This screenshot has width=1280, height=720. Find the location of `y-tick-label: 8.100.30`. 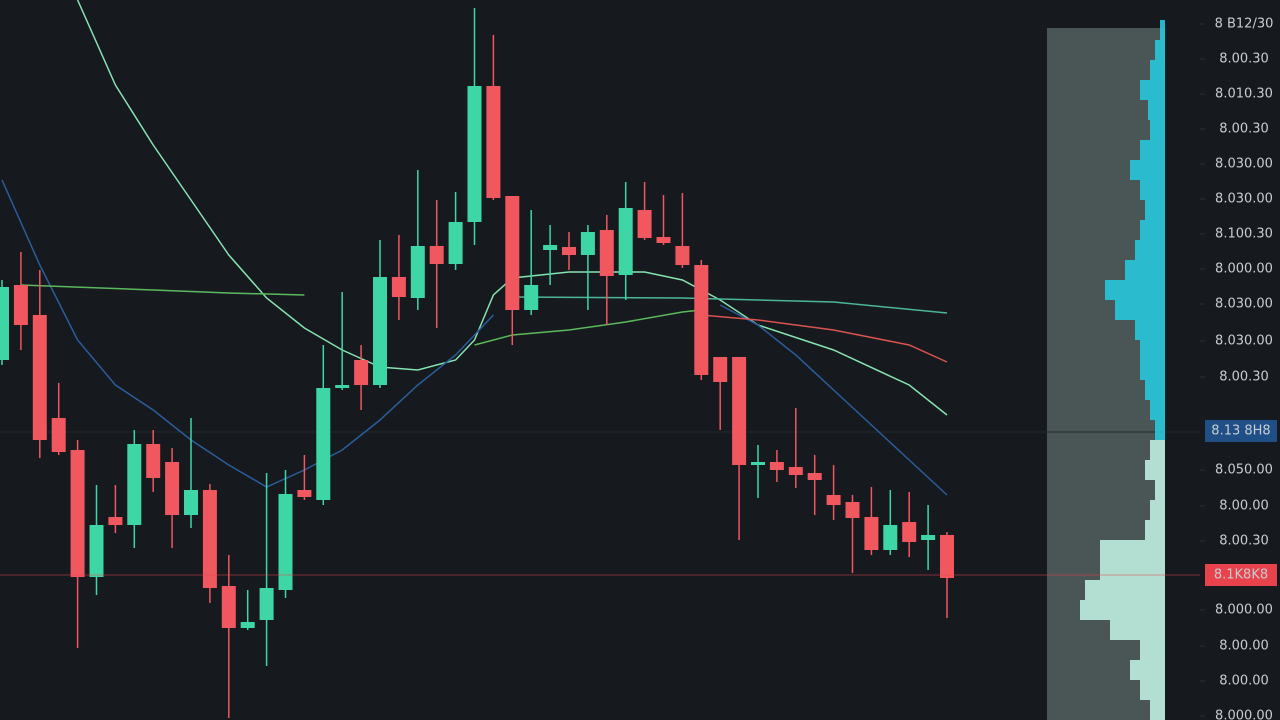

y-tick-label: 8.100.30 is located at coordinates (1244, 234).